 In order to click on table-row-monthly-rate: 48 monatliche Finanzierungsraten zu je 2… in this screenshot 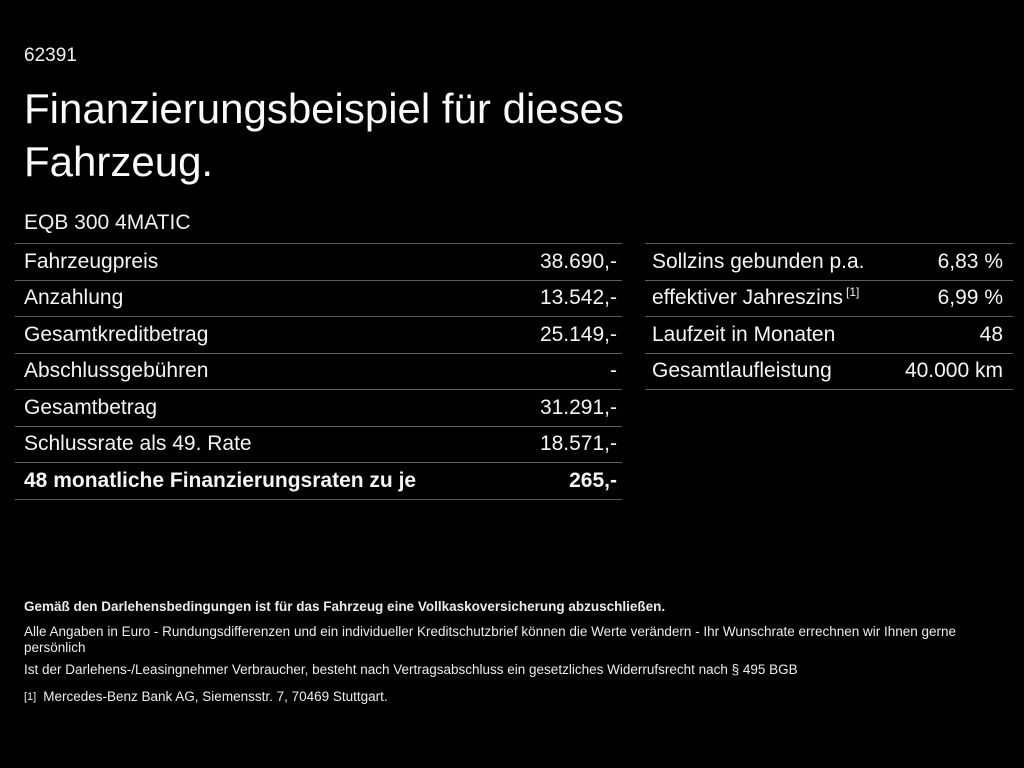, I will do `click(318, 481)`.